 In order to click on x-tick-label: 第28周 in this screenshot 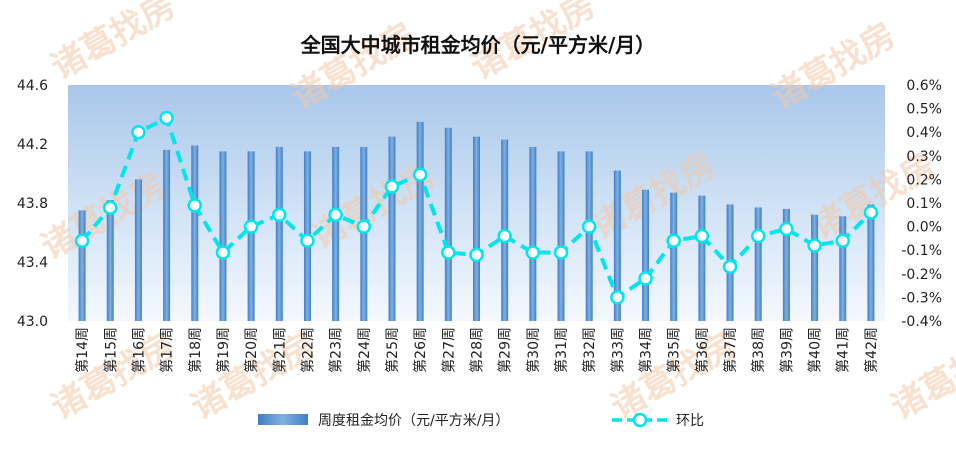, I will do `click(477, 350)`.